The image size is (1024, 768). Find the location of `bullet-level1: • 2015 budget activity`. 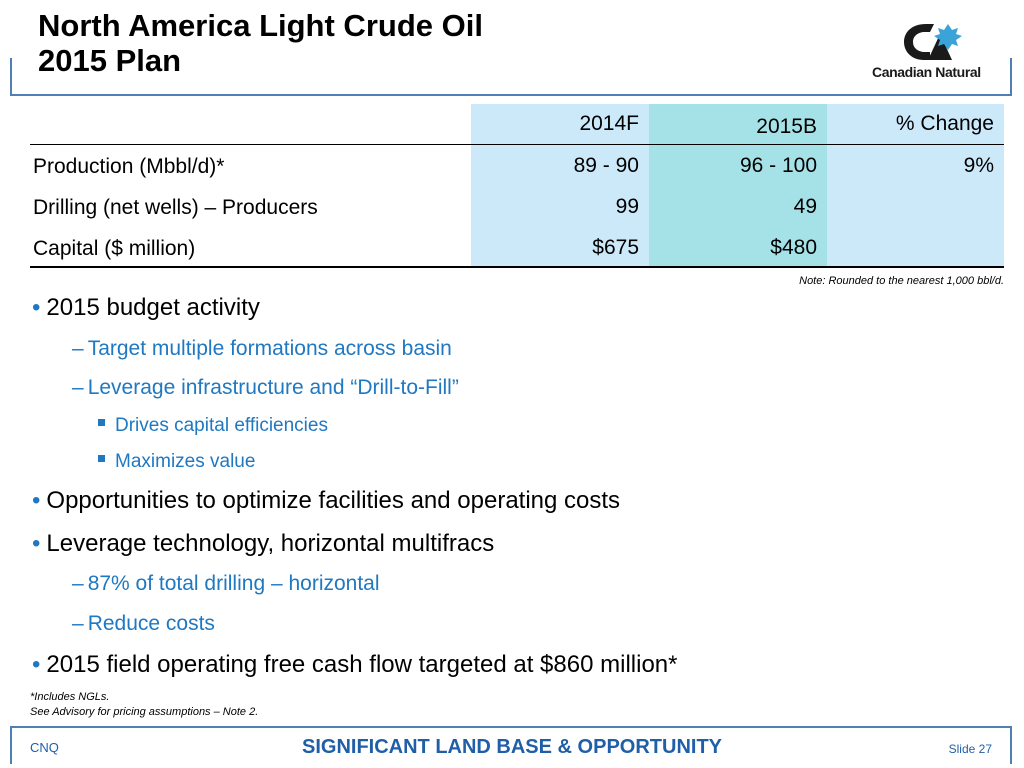

bullet-level1: • 2015 budget activity is located at coordinates (146, 308).